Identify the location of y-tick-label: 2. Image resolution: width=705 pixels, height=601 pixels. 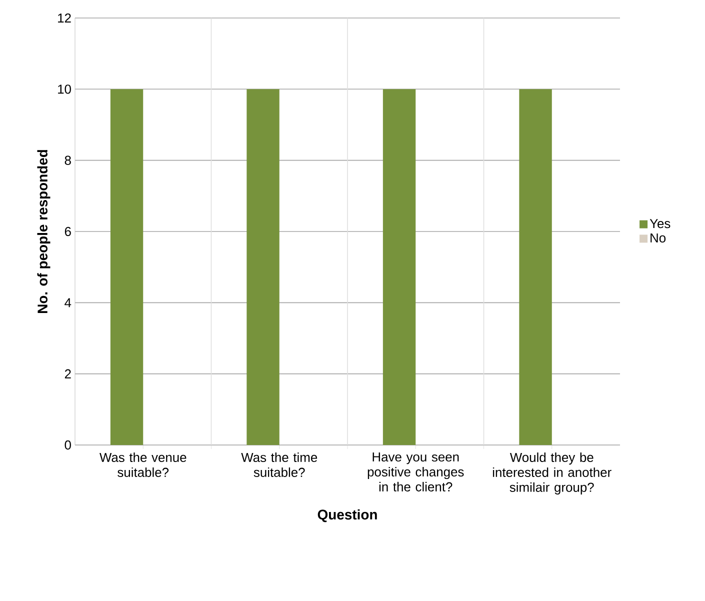
(67, 373).